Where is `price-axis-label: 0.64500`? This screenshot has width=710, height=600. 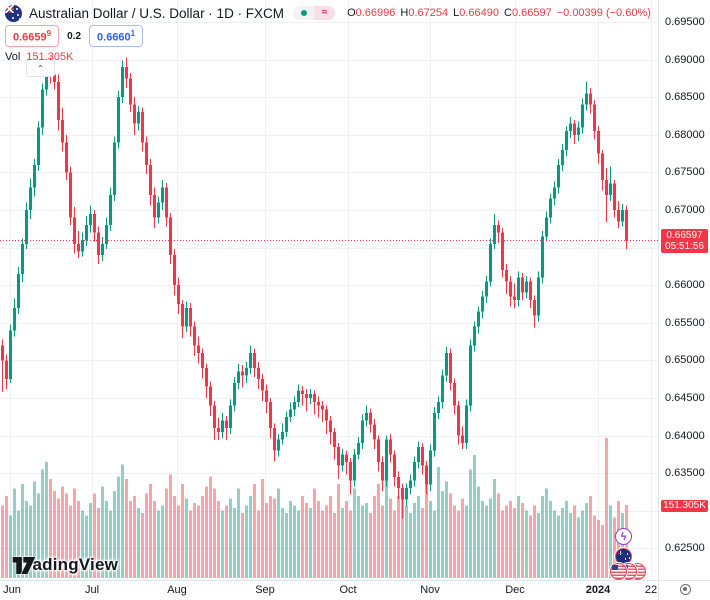 price-axis-label: 0.64500 is located at coordinates (685, 398).